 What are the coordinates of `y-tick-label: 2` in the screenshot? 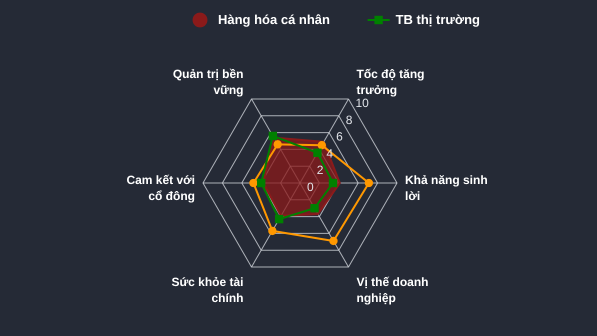 It's located at (320, 170).